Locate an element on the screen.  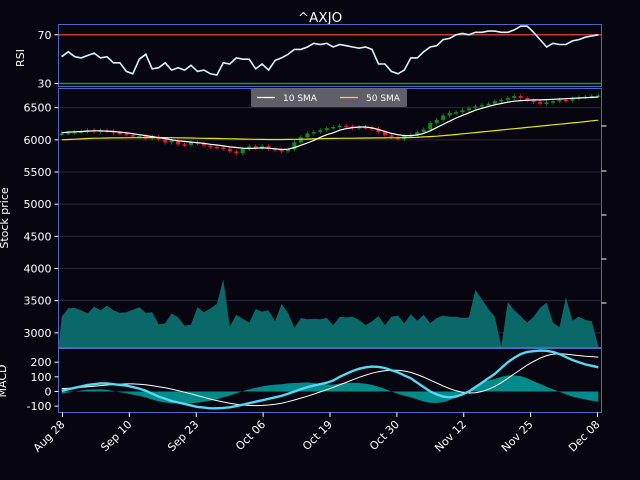
macd-ytick-label: -100 is located at coordinates (39, 406).